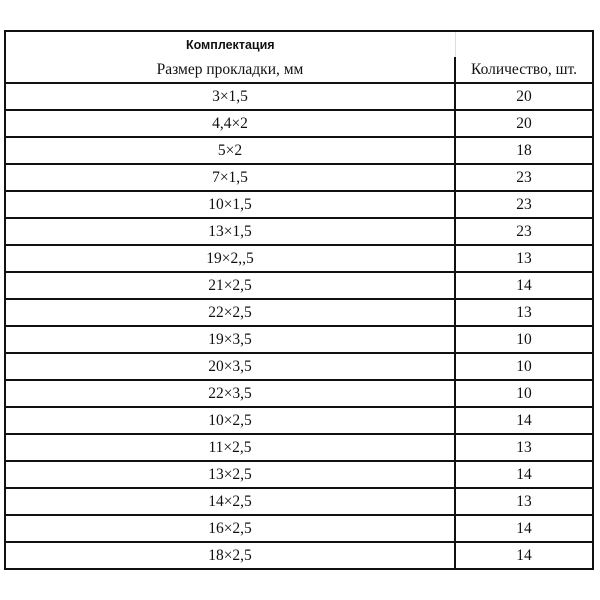 The height and width of the screenshot is (600, 600). I want to click on table-row: 10×2,5 14, so click(299, 420).